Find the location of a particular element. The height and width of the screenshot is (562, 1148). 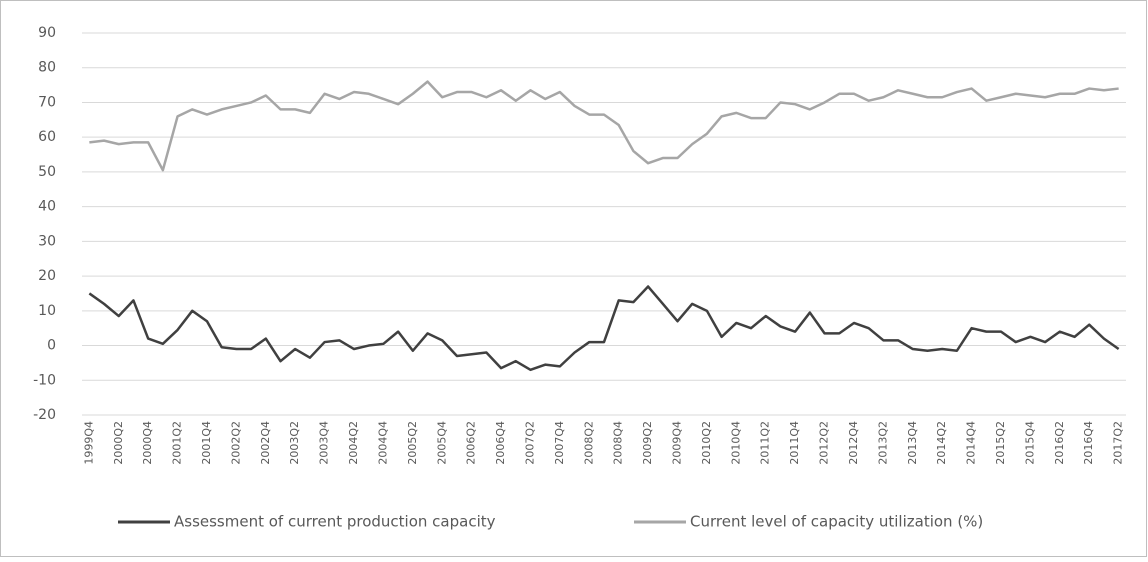

y-tick-label: 70 is located at coordinates (47, 102).